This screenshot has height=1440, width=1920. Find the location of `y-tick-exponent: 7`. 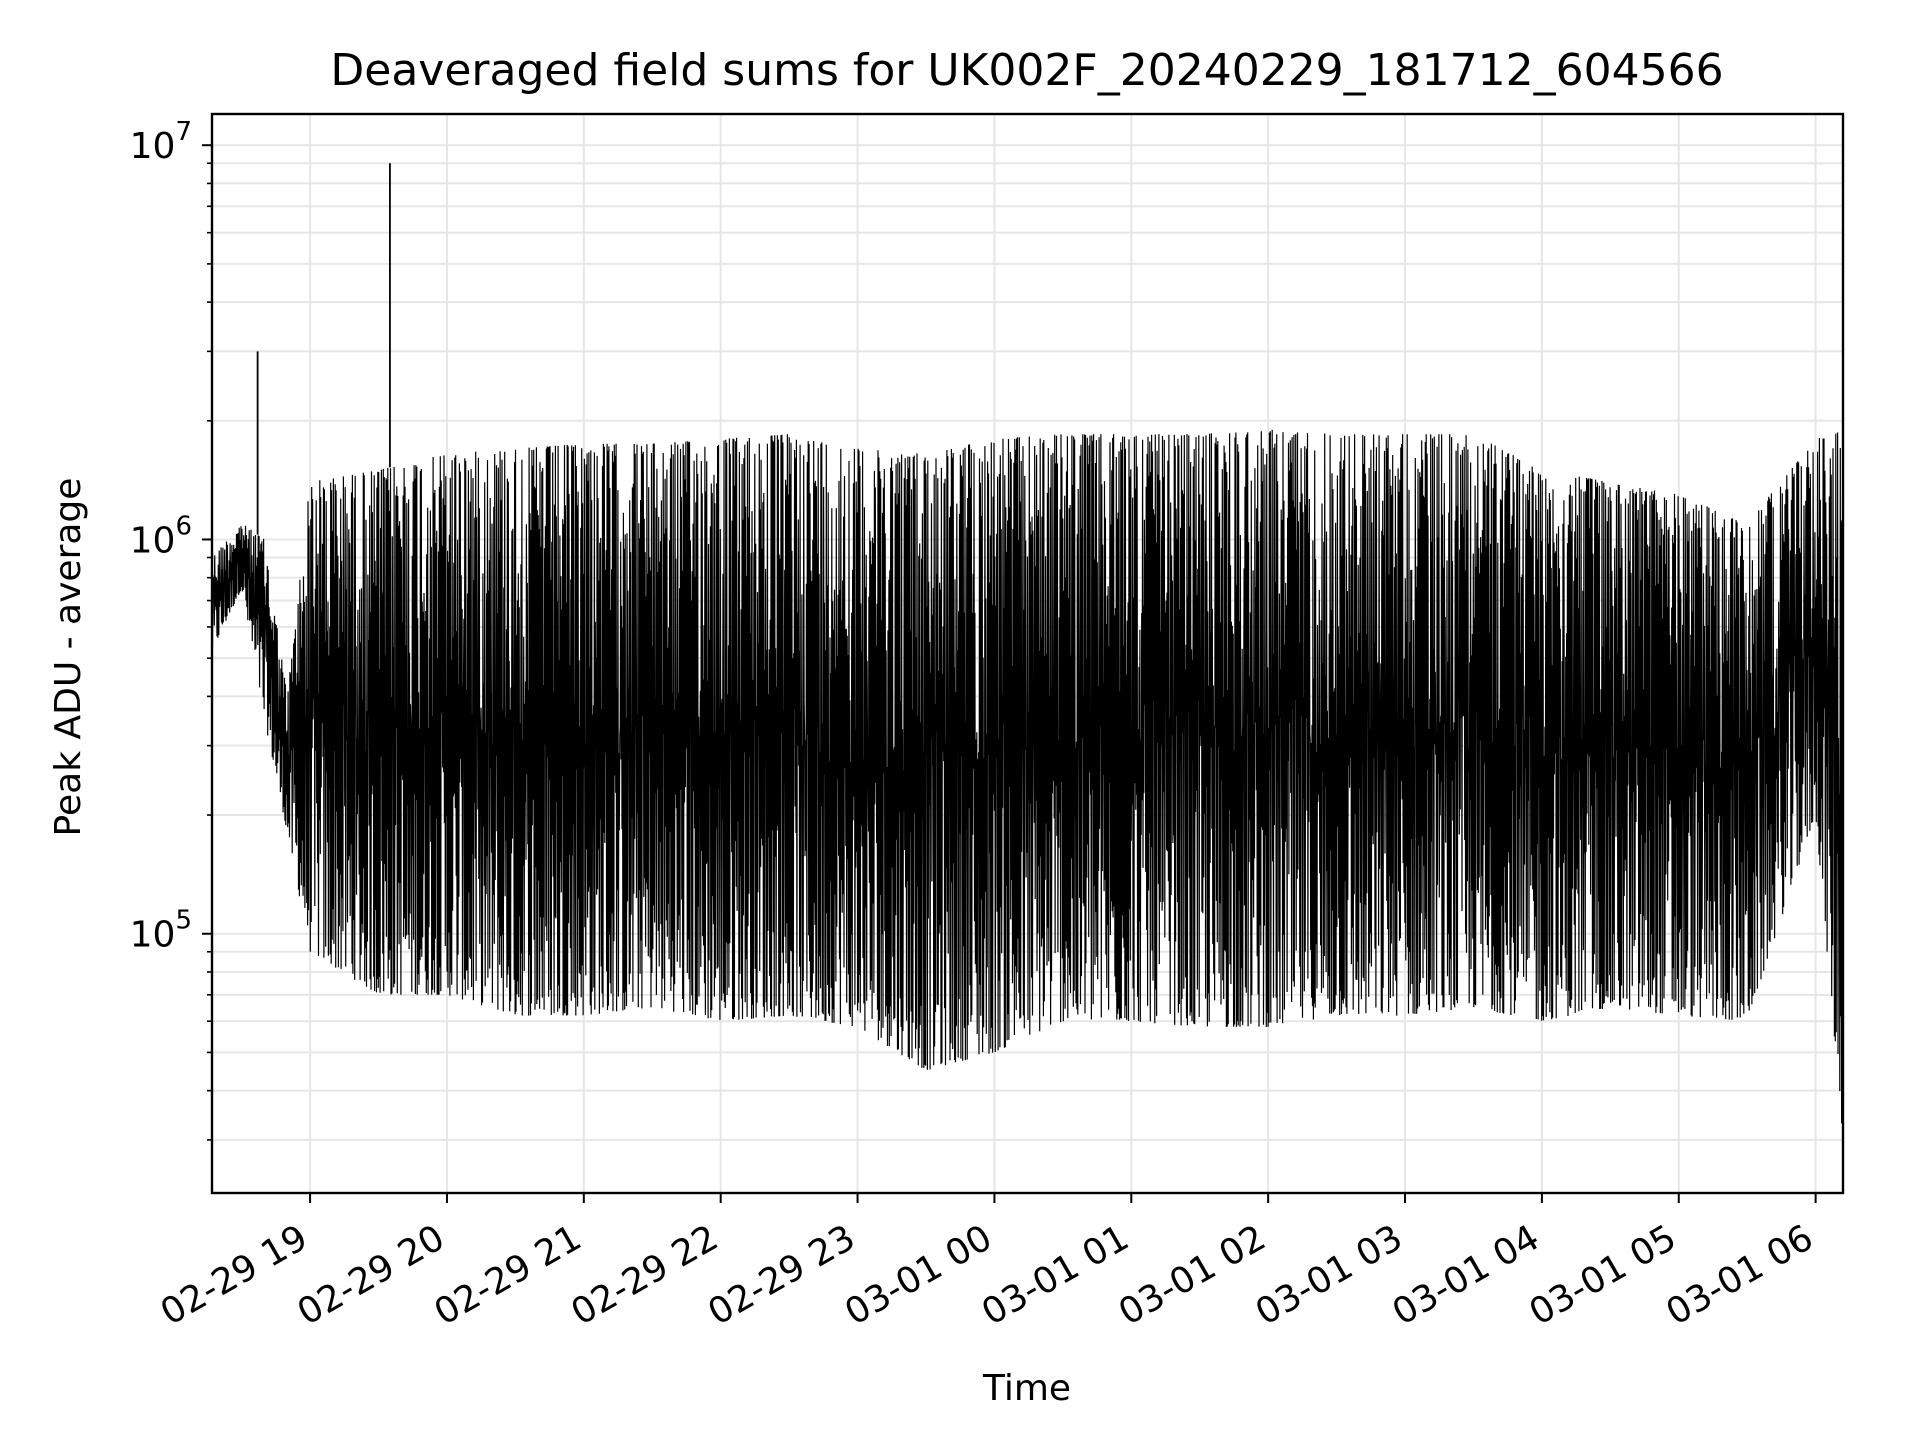

y-tick-exponent: 7 is located at coordinates (183, 132).